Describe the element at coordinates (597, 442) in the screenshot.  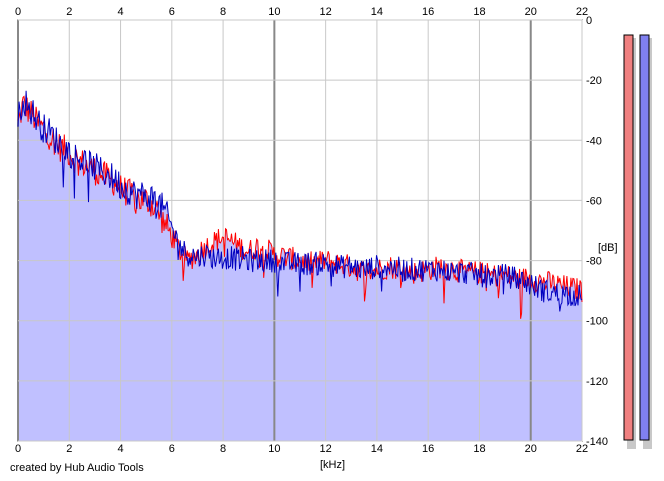
I see `y-tick-label: -140` at that location.